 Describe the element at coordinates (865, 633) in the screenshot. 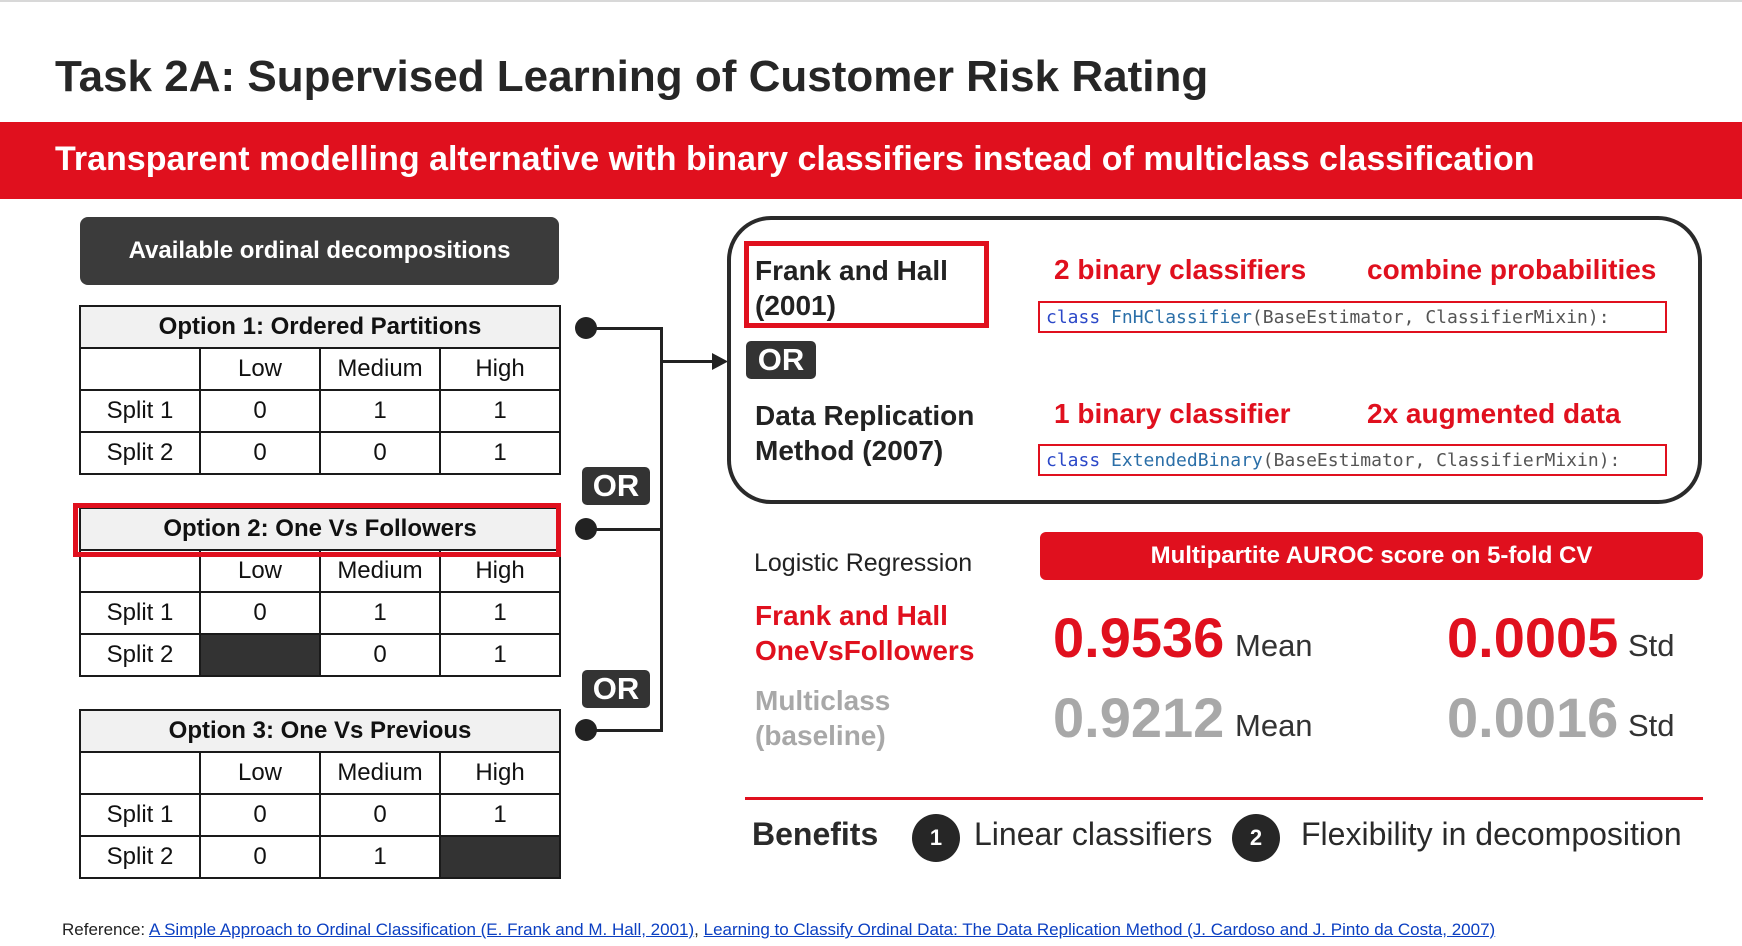

I see `result-name-frank-hall: Frank and Hall OneVsFollowers` at that location.